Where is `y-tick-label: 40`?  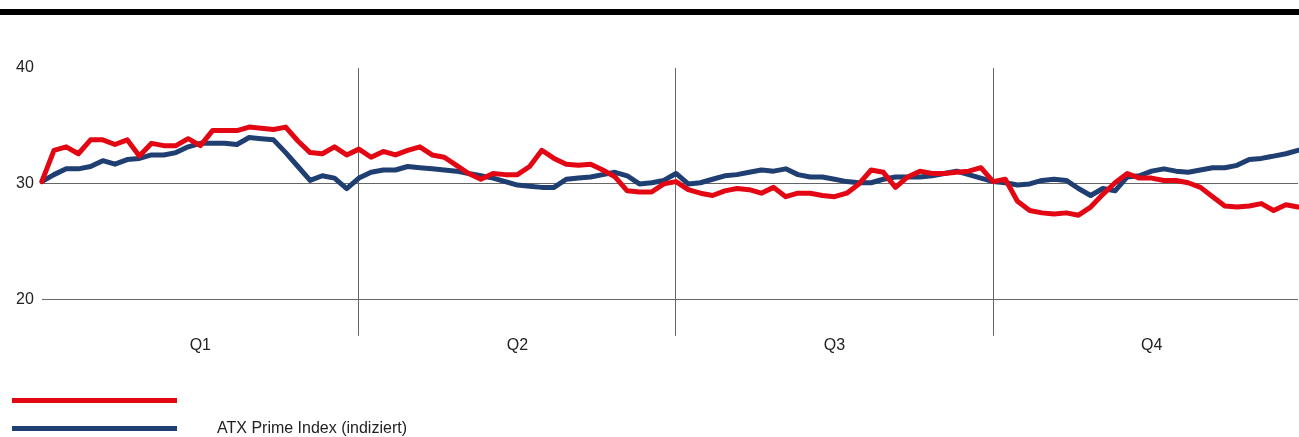
y-tick-label: 40 is located at coordinates (25, 67).